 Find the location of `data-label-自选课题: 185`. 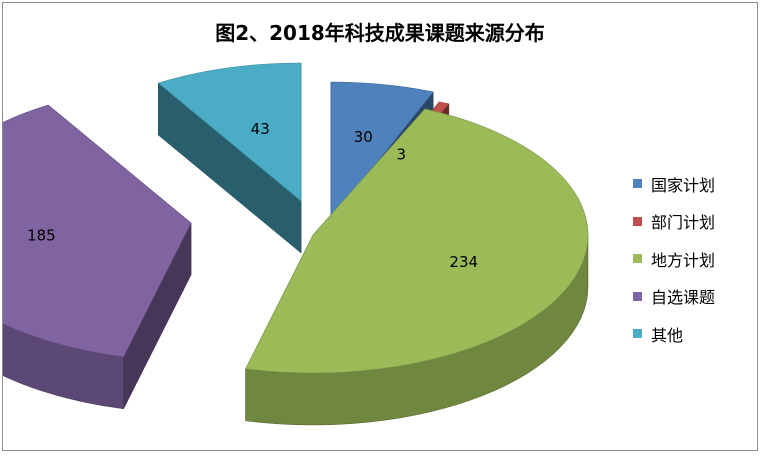

data-label-自选课题: 185 is located at coordinates (41, 235).